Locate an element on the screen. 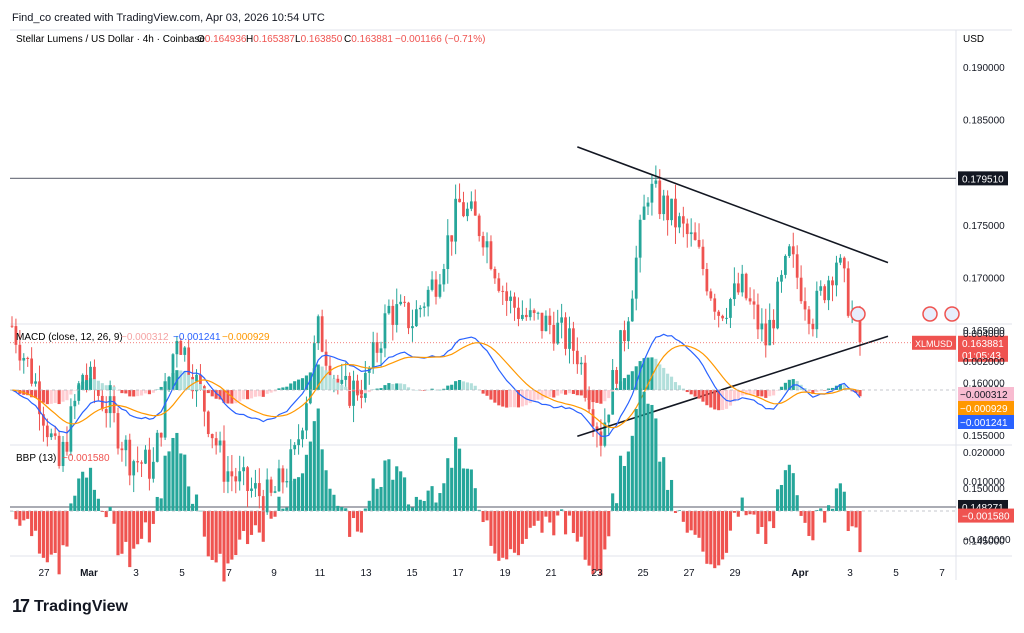 Image resolution: width=1024 pixels, height=633 pixels. bbp-tick-label: −0.010000 is located at coordinates (987, 540).